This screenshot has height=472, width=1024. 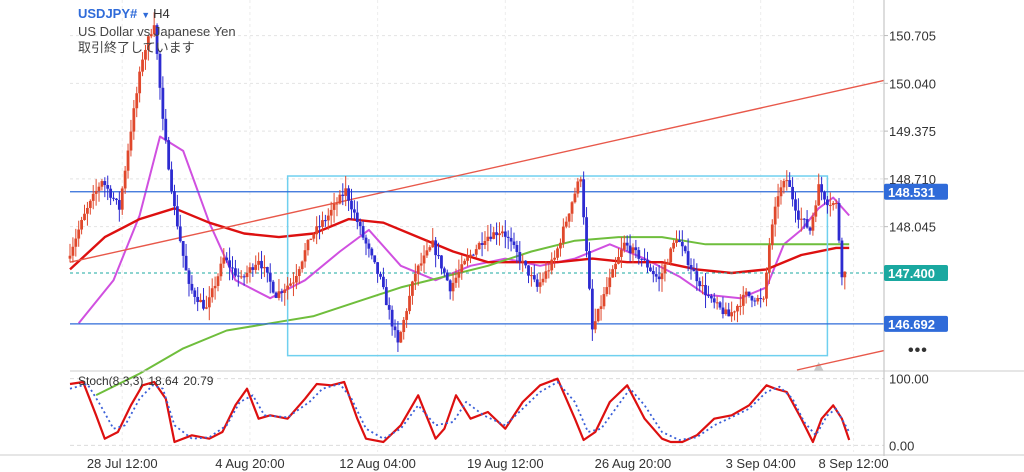 What do you see at coordinates (916, 273) in the screenshot?
I see `price-label-box` at bounding box center [916, 273].